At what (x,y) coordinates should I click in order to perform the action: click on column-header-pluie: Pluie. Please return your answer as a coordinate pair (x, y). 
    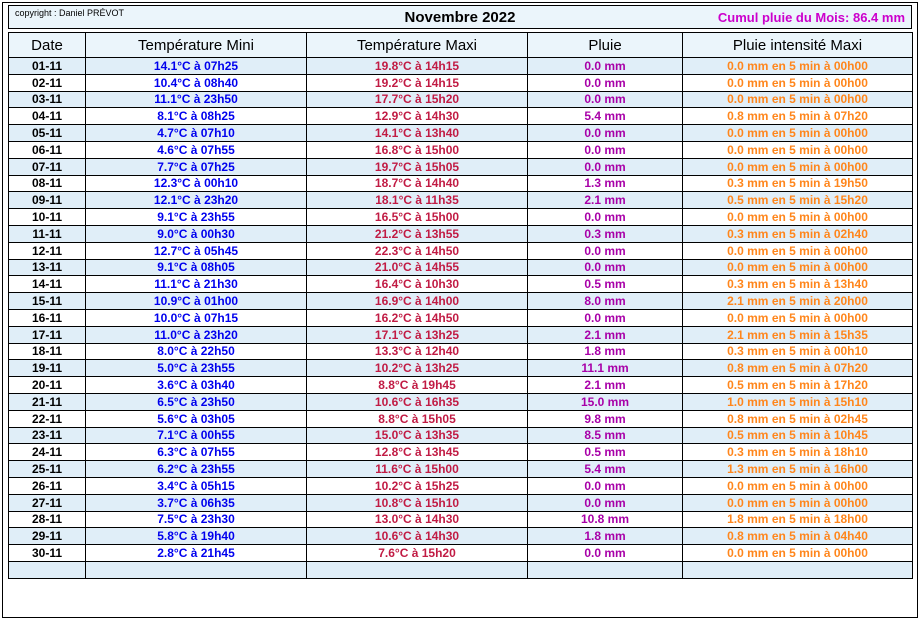
    Looking at the image, I should click on (605, 45).